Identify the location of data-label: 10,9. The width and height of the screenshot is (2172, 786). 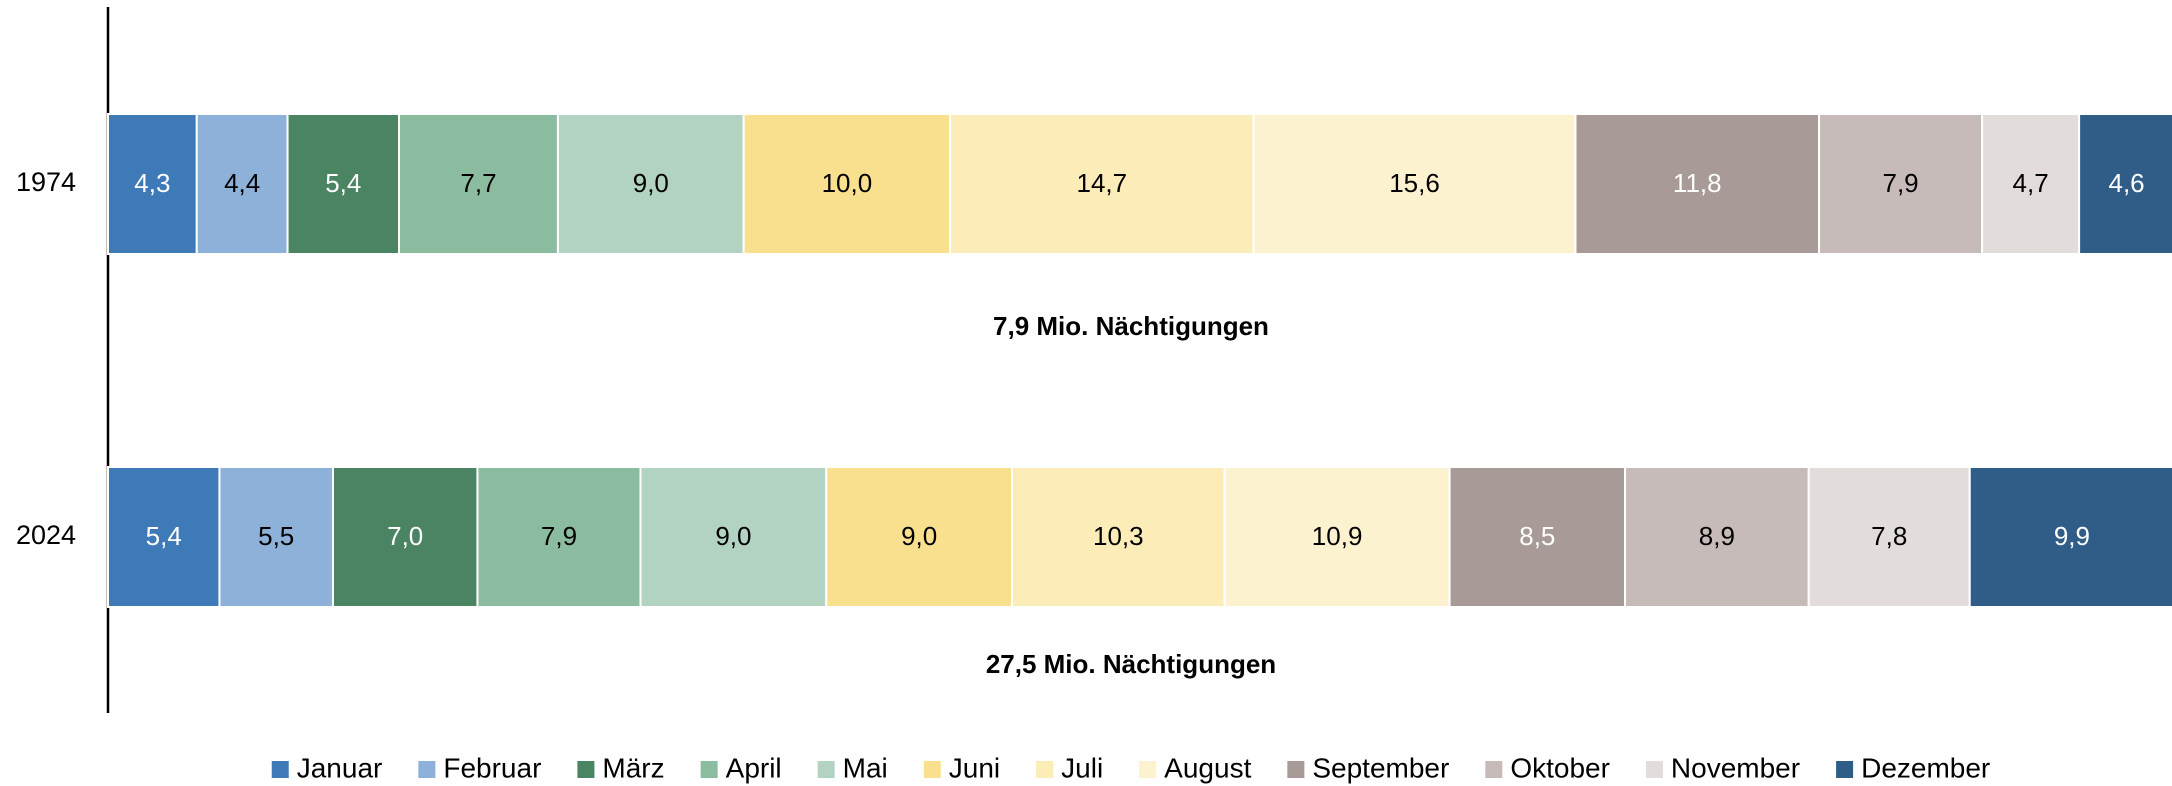
(1337, 536).